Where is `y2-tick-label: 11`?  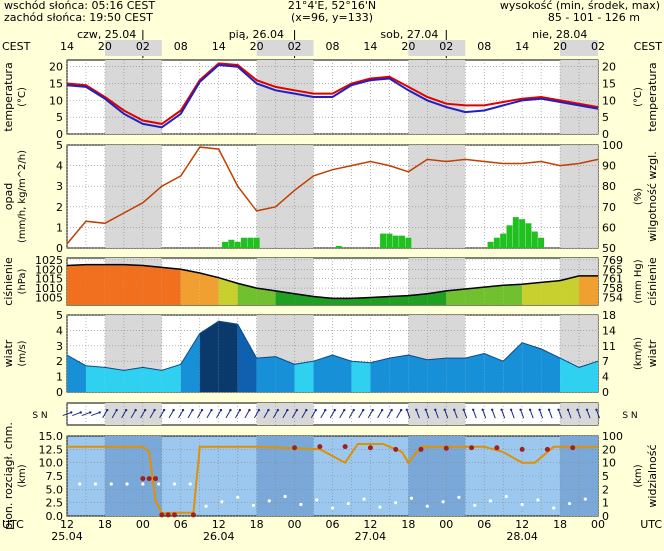
y2-tick-label: 11 is located at coordinates (609, 346).